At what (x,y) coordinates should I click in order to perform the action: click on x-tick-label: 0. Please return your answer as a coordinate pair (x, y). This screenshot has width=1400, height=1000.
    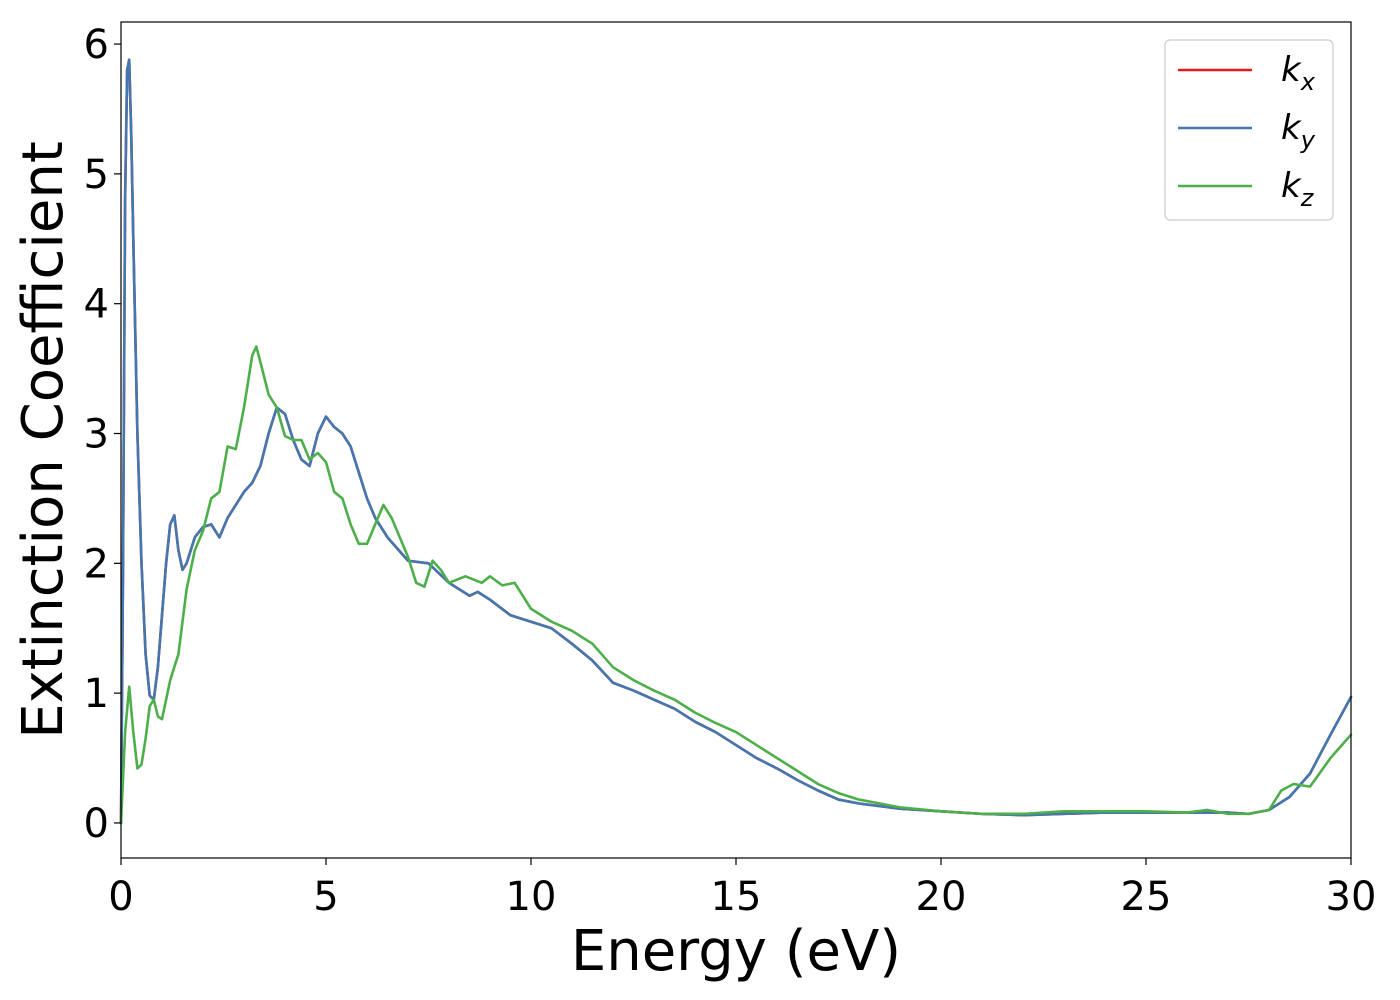
    Looking at the image, I should click on (120, 897).